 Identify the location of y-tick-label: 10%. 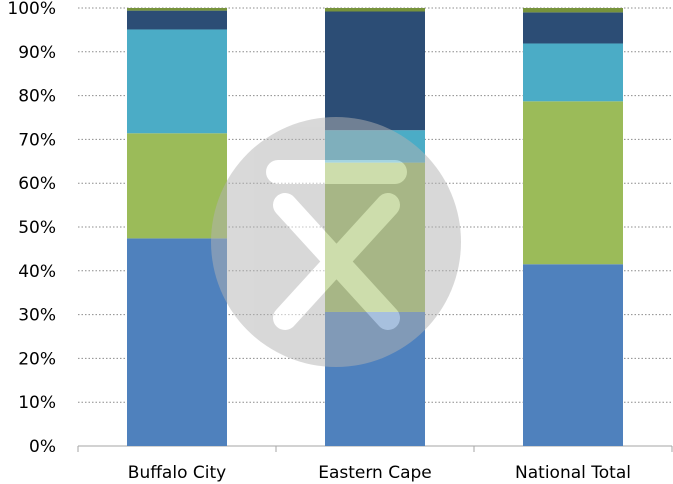
(37, 403).